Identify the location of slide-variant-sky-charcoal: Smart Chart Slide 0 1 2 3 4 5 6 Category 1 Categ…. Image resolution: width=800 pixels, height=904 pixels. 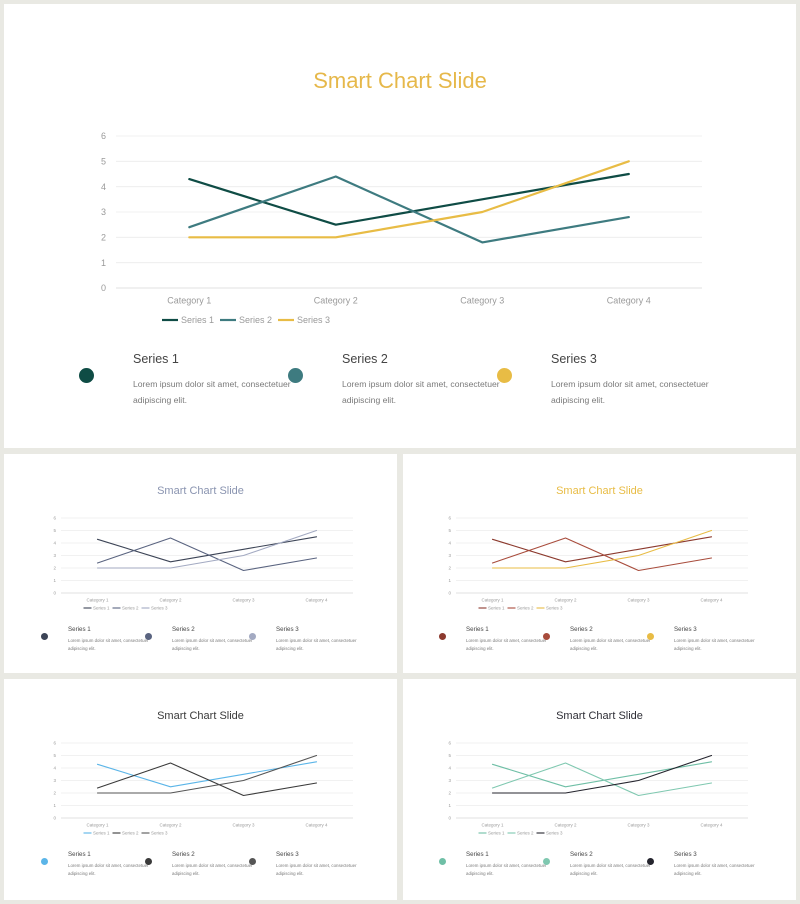
(200, 789).